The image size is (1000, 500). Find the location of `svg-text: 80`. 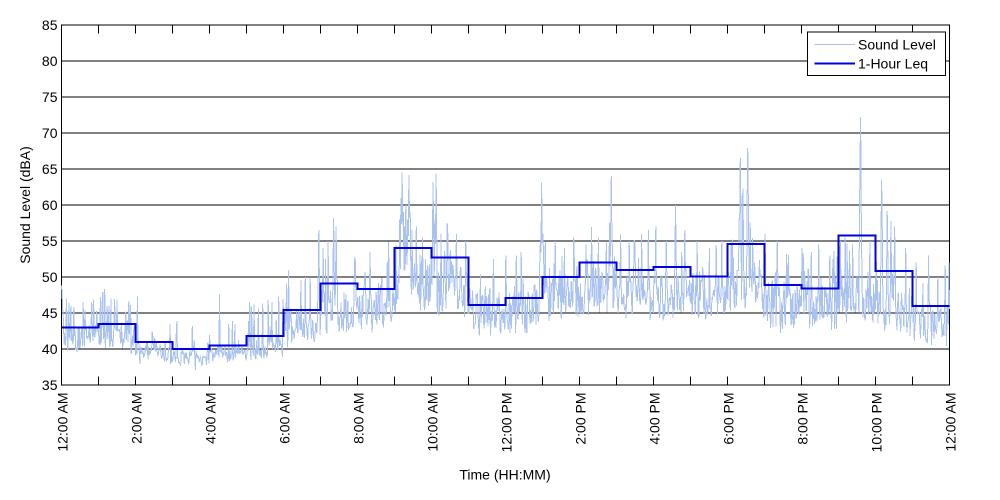

svg-text: 80 is located at coordinates (50, 61).